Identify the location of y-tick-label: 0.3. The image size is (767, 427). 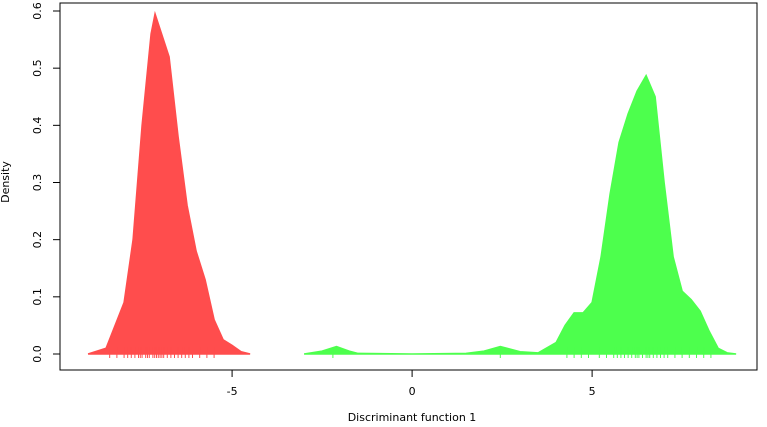
(37, 183).